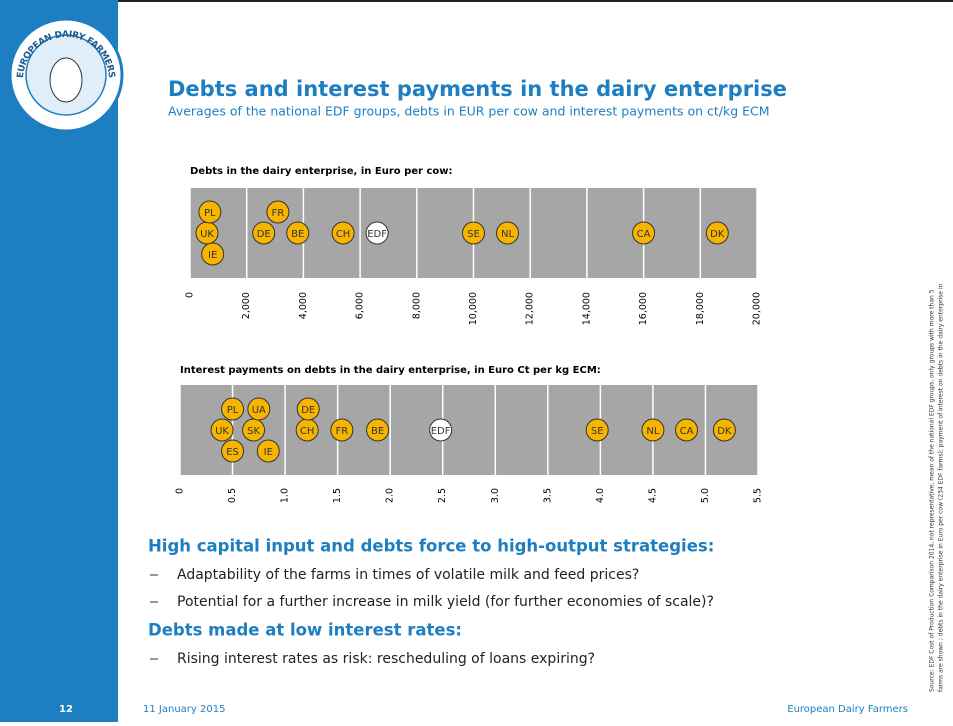 This screenshot has width=953, height=726. I want to click on x-tick-label: 2.5, so click(442, 495).